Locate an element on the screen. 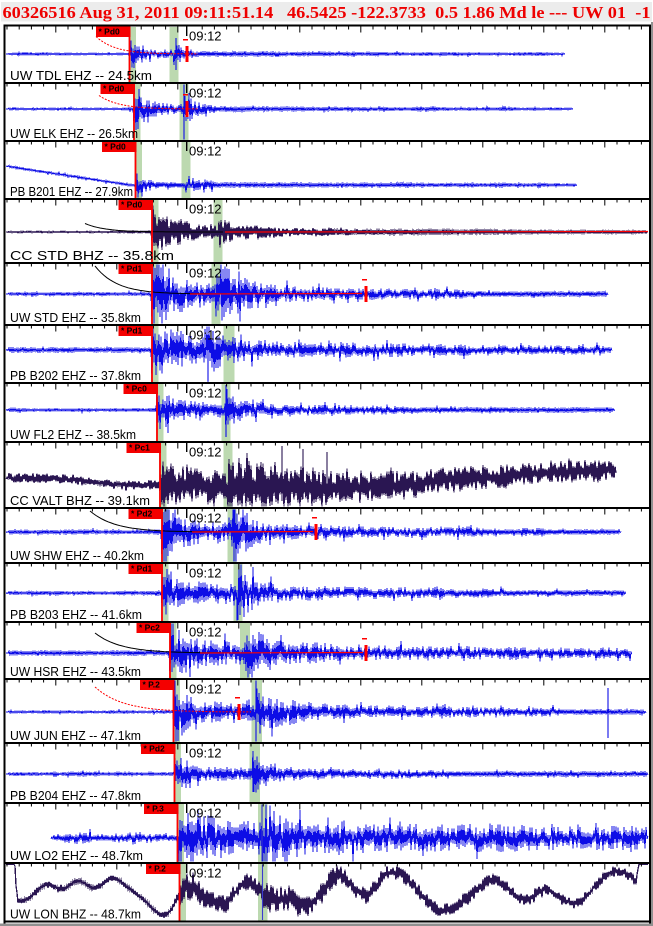  svg-text: * P.3 is located at coordinates (156, 809).